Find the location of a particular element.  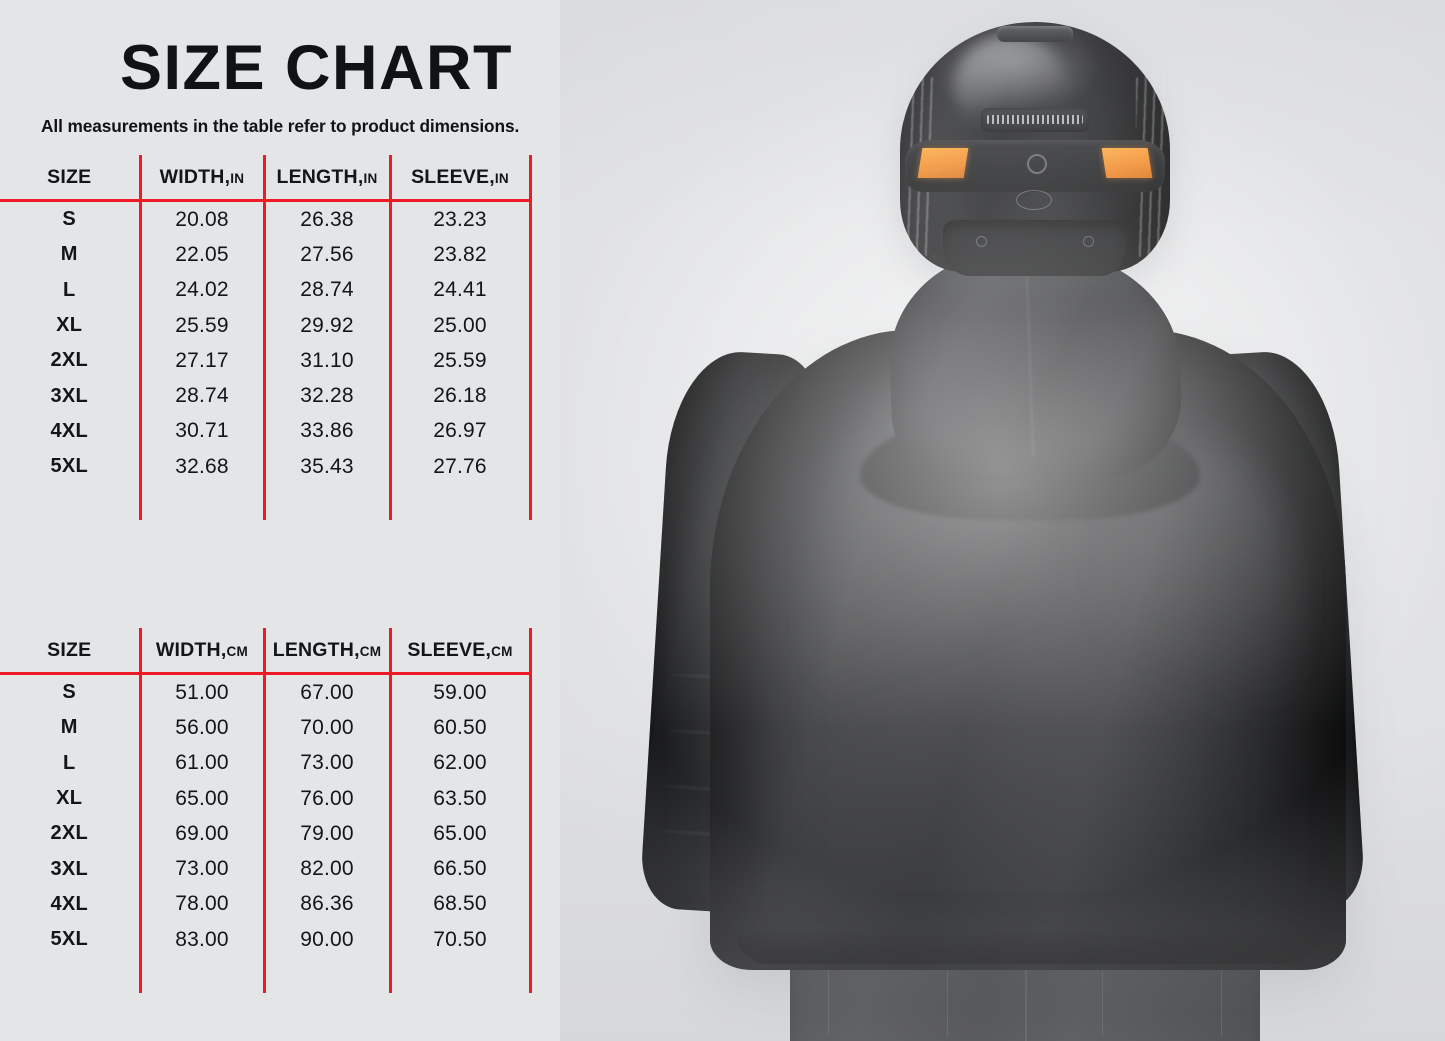

table-row: M 56.00 70.00 60.50 is located at coordinates (266, 728).